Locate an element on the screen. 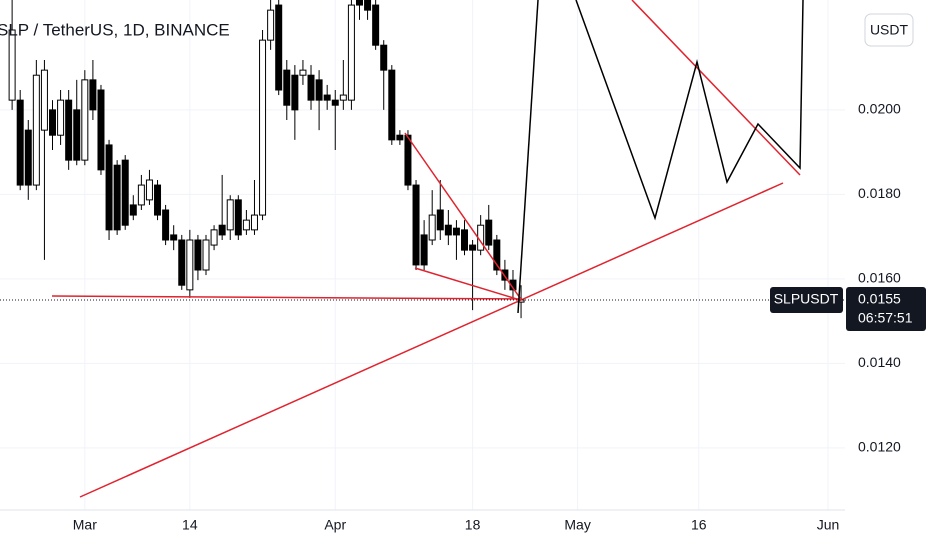 The image size is (932, 550). symbol-title: SLP / TetherUS, 1D, BINANCE is located at coordinates (115, 29).